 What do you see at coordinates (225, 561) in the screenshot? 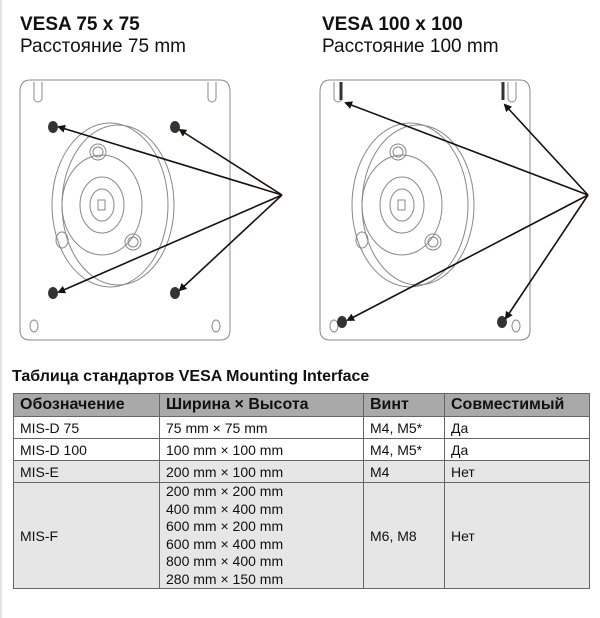
I see `size-line: 800 mm × 400 mm` at bounding box center [225, 561].